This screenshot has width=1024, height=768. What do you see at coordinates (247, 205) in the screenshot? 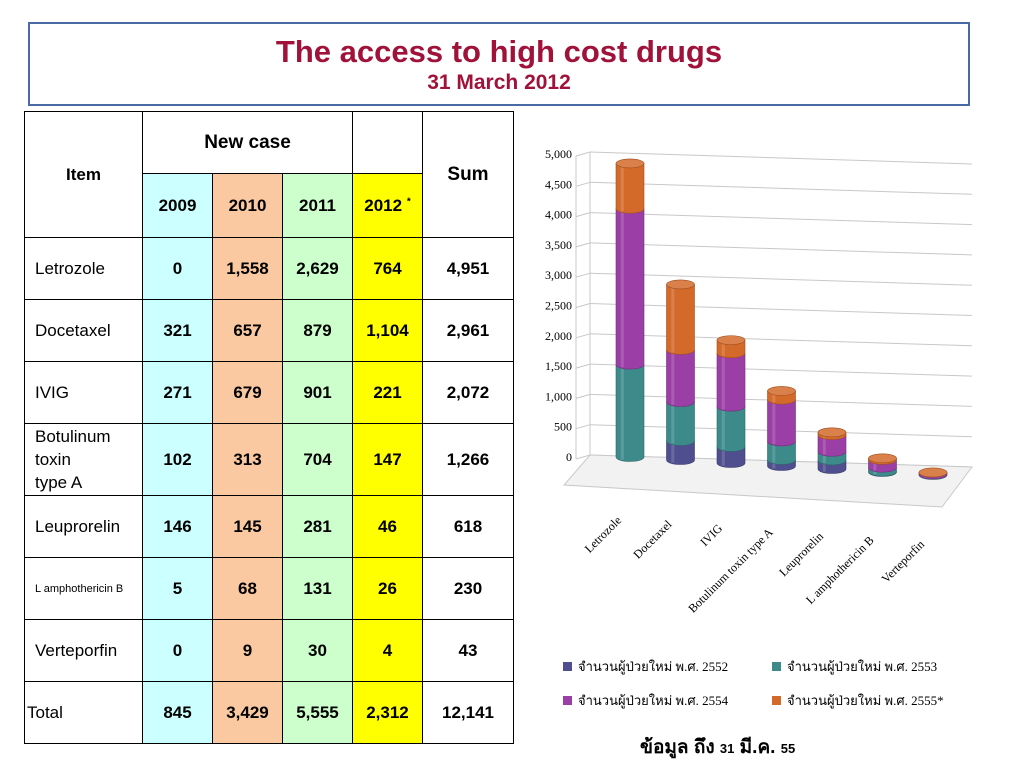
I see `year-2010-header: 2010` at bounding box center [247, 205].